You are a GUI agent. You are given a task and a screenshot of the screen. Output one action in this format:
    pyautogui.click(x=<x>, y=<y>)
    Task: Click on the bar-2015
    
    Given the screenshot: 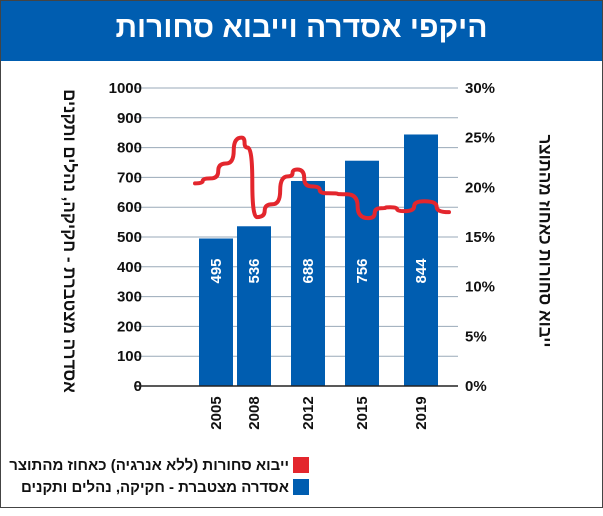 What is the action you would take?
    pyautogui.click(x=362, y=273)
    